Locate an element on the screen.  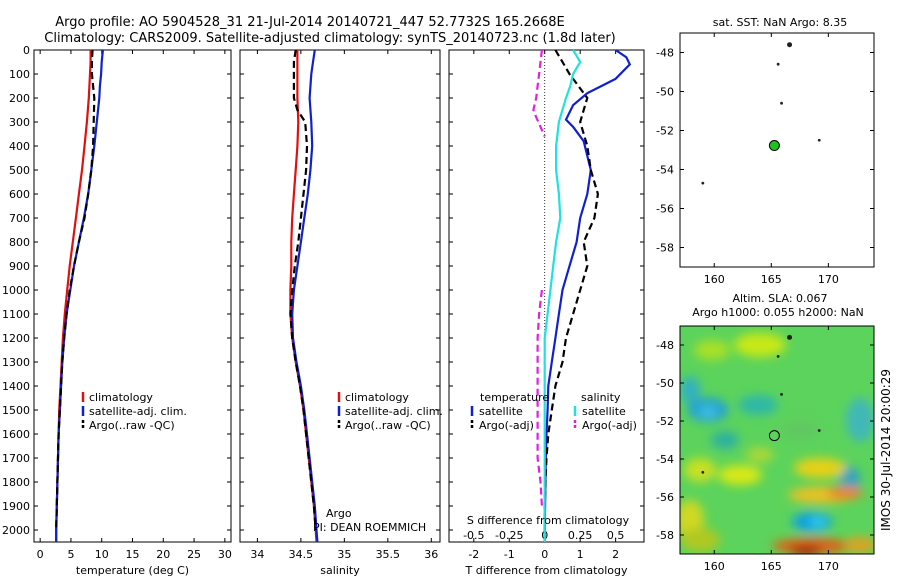
y-tick-label: 700 is located at coordinates (19, 218).